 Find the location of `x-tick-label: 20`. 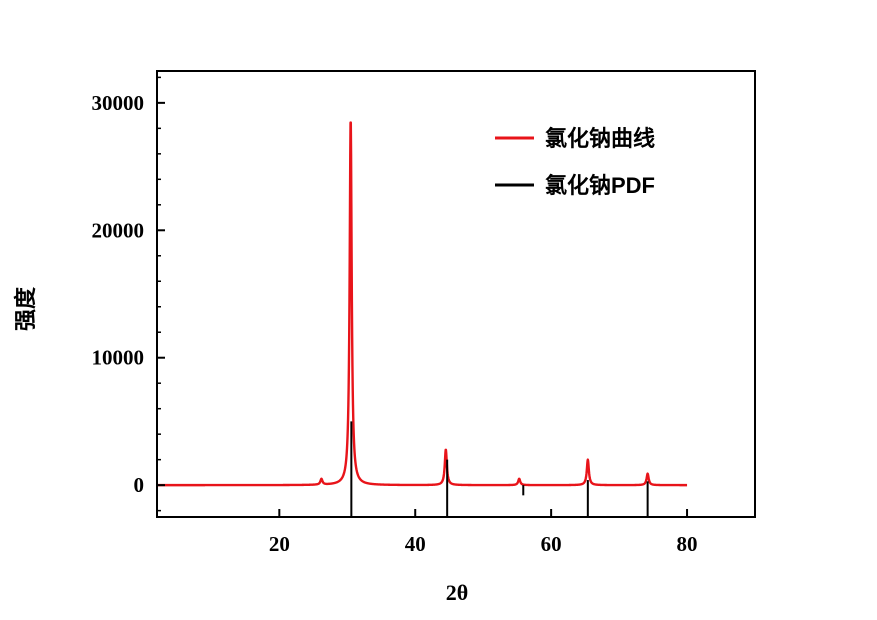

x-tick-label: 20 is located at coordinates (279, 544).